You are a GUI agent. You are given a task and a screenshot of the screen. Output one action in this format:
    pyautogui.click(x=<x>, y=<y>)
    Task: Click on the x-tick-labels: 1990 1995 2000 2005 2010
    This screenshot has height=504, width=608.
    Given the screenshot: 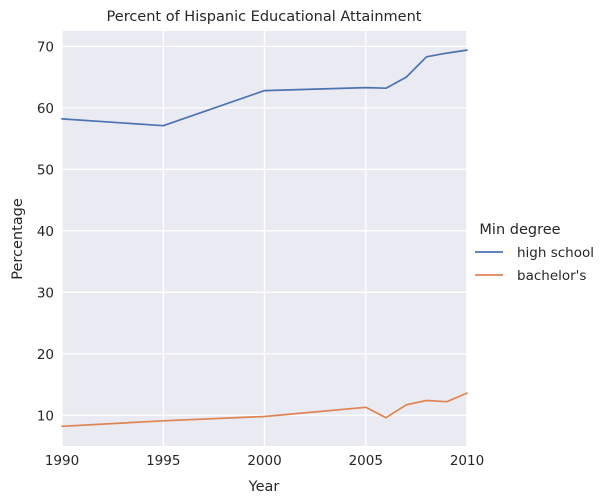 What is the action you would take?
    pyautogui.click(x=264, y=461)
    